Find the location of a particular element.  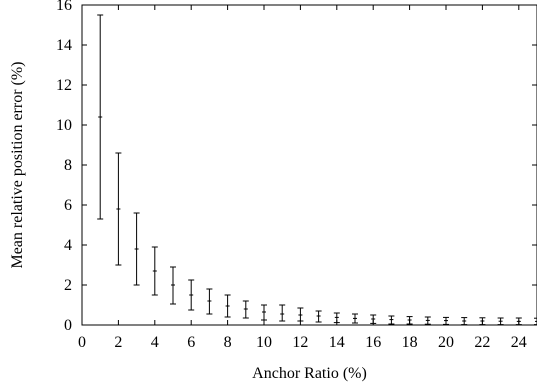

x-tick-label: 10 is located at coordinates (264, 342).